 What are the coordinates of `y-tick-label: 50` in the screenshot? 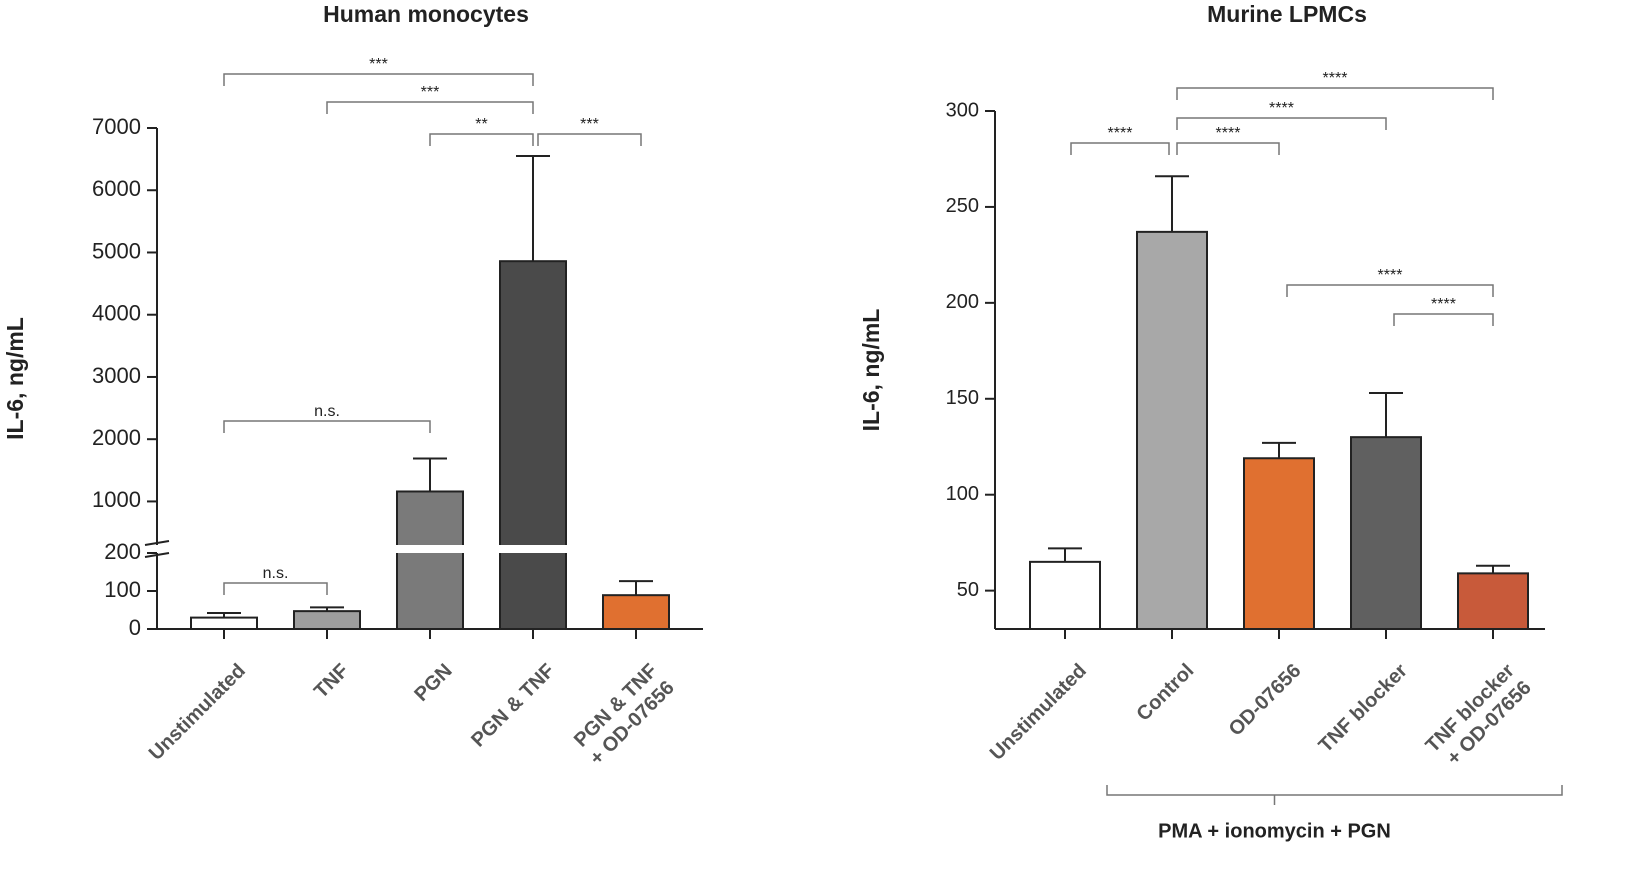 It's located at (968, 590).